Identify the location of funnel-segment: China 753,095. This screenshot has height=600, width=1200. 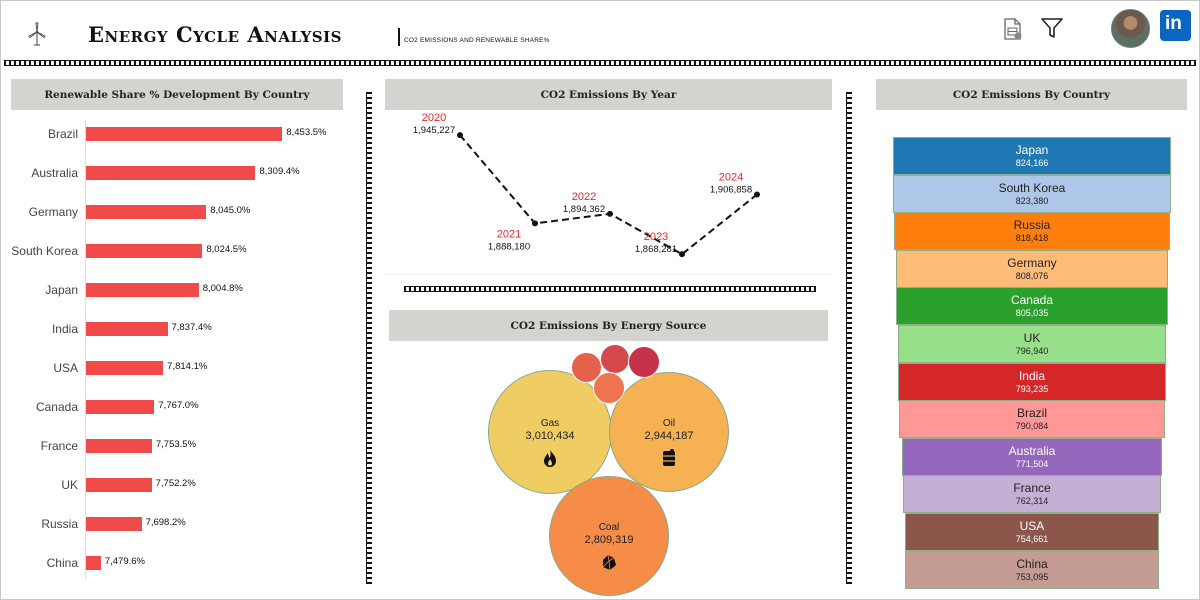
(1032, 569).